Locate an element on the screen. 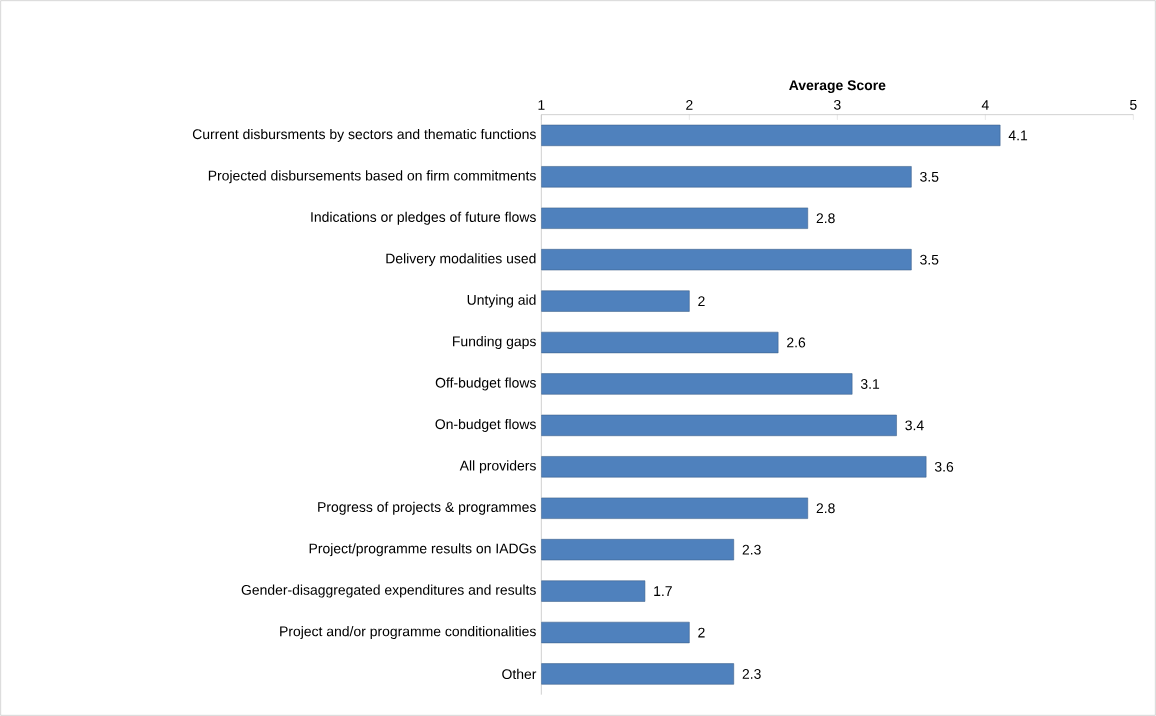 The height and width of the screenshot is (716, 1156). x-tick-label: 2 is located at coordinates (689, 105).